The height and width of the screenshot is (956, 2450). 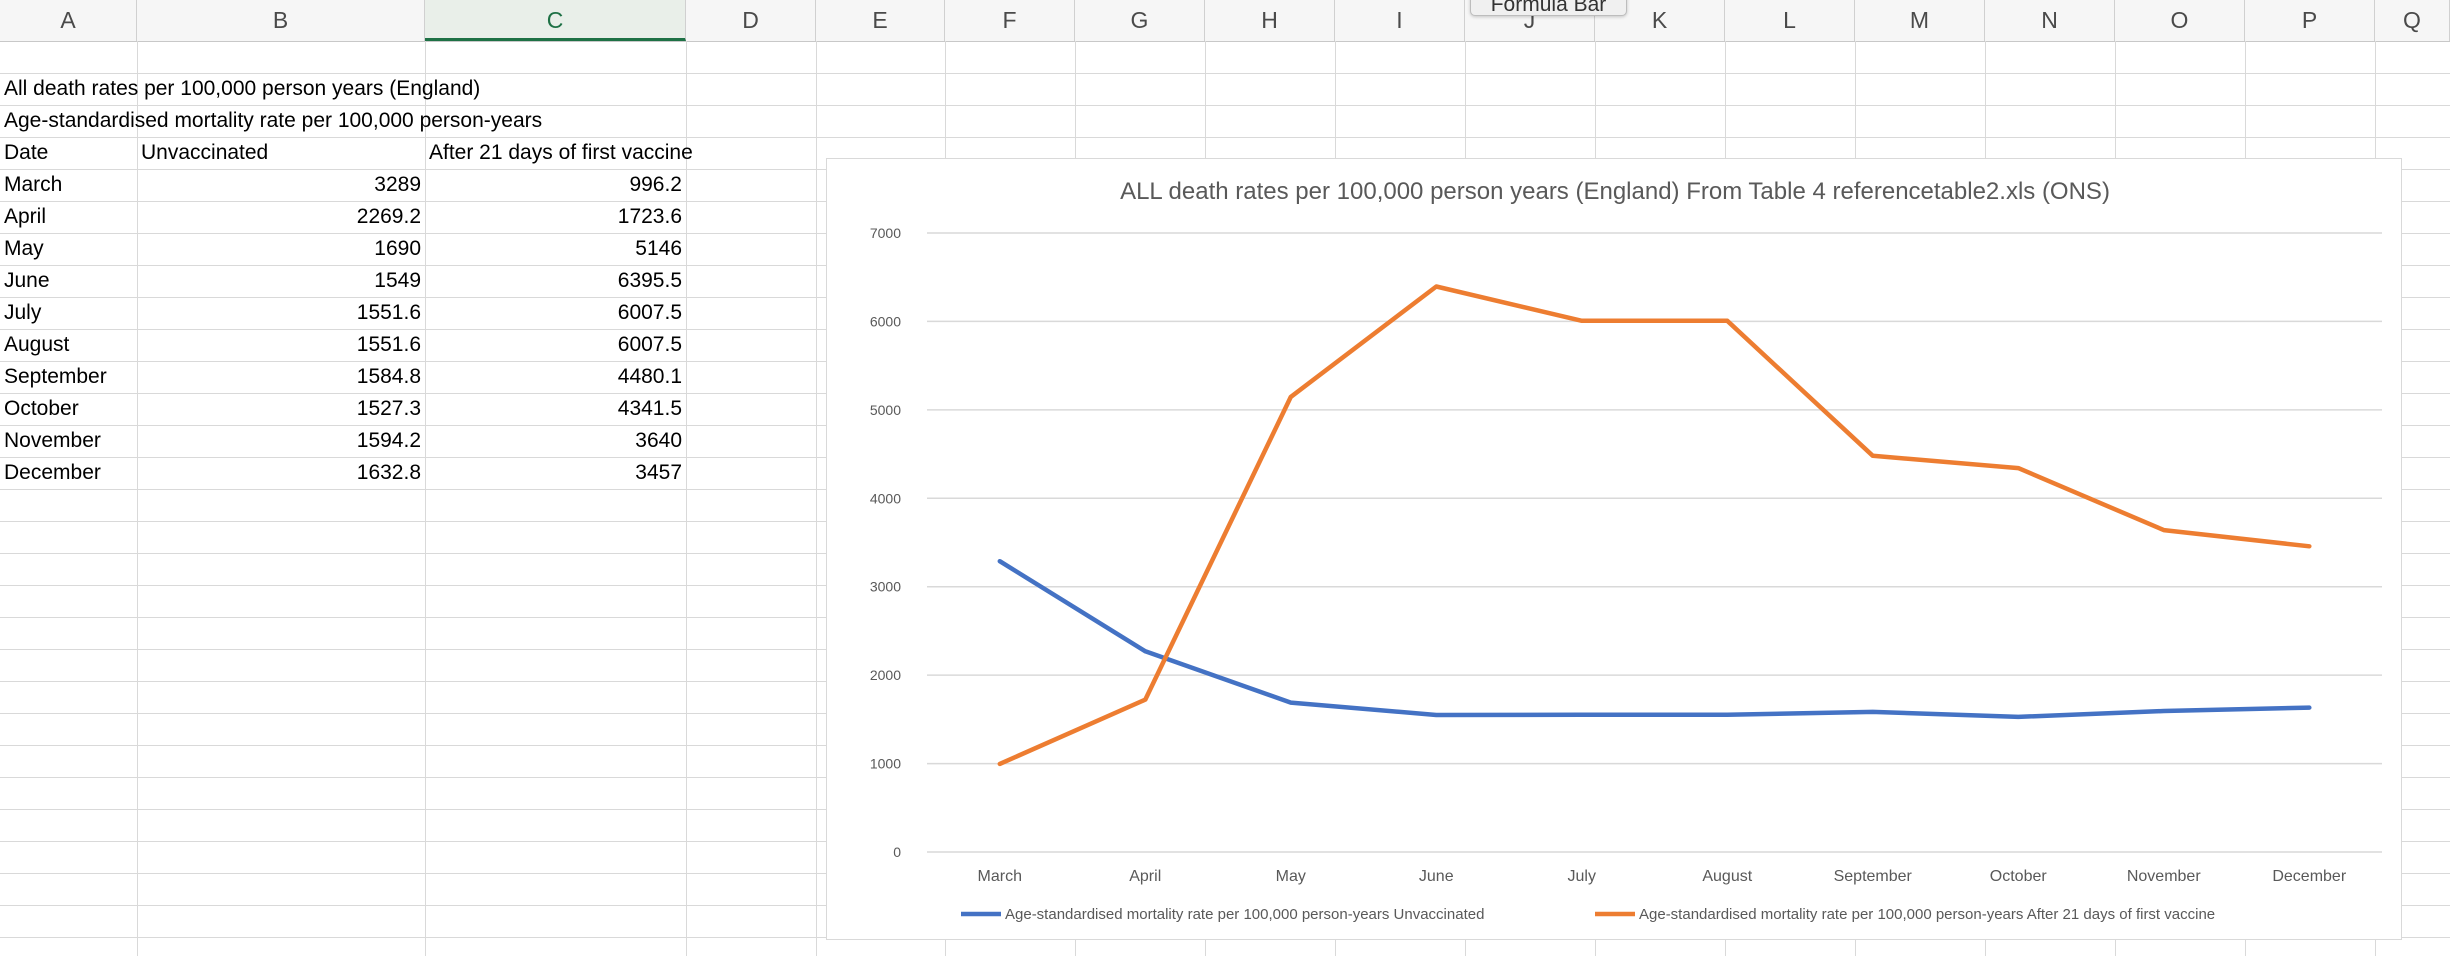 I want to click on column-header-o: O, so click(x=2180, y=20).